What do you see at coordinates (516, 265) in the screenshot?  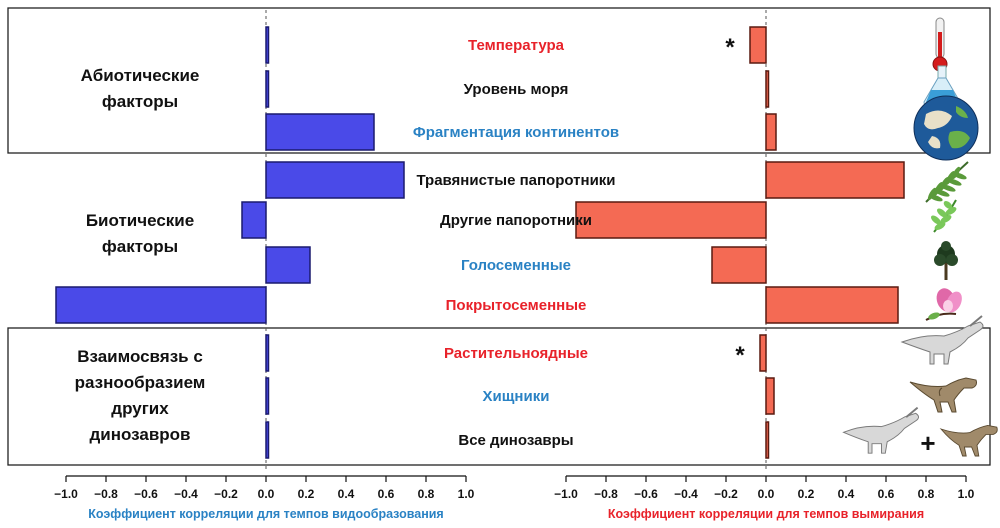 I see `row-label: Голосеменные` at bounding box center [516, 265].